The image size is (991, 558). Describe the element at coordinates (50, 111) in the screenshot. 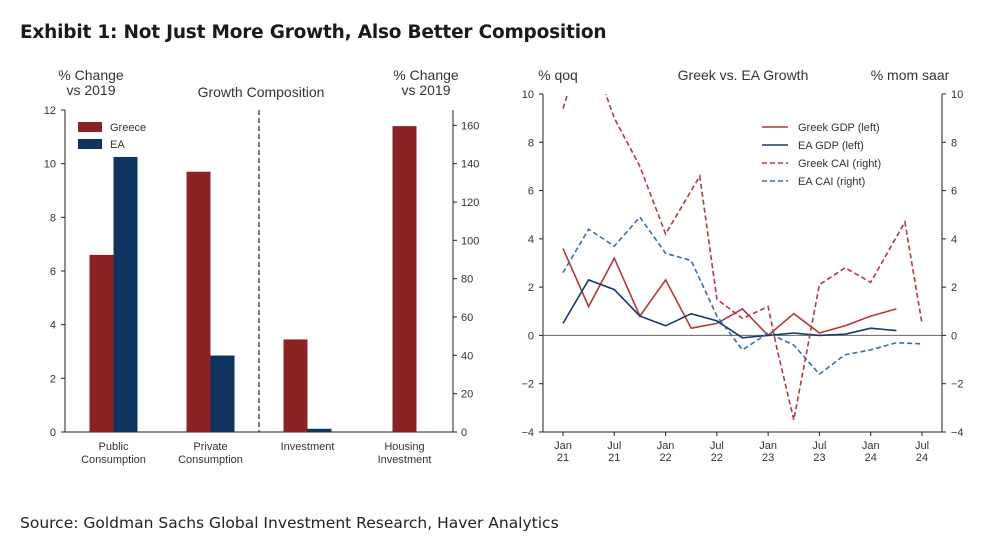

I see `left-y-tick-label: 12` at that location.